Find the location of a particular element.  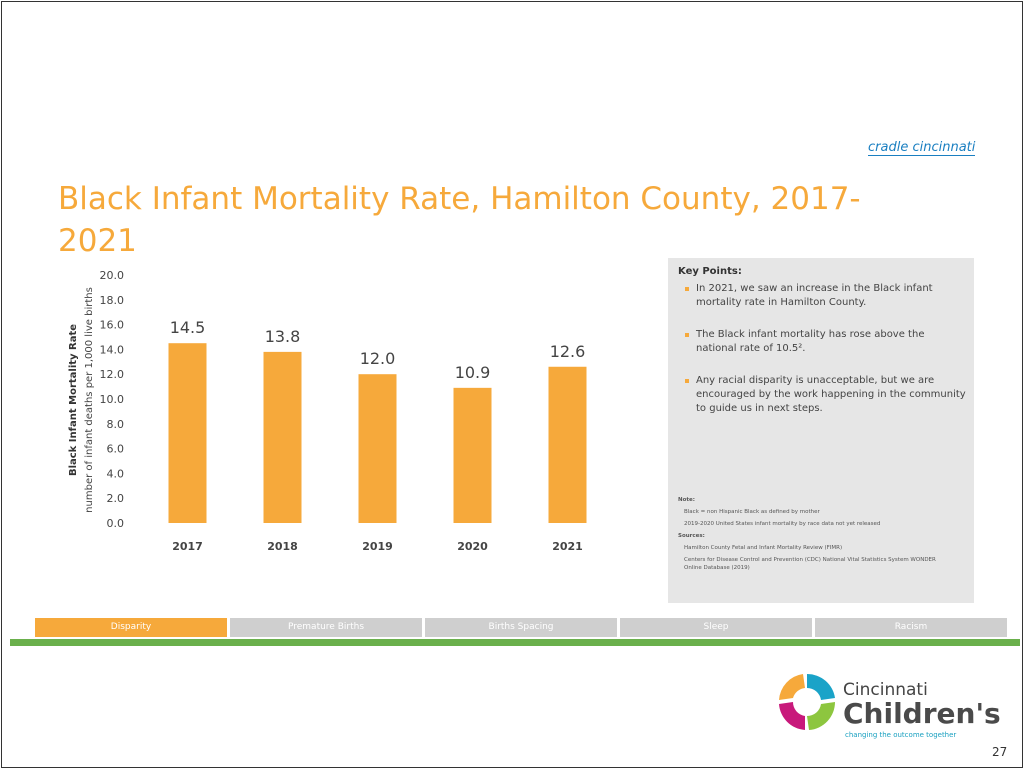

y-tick-label: 14.0 is located at coordinates (112, 349).